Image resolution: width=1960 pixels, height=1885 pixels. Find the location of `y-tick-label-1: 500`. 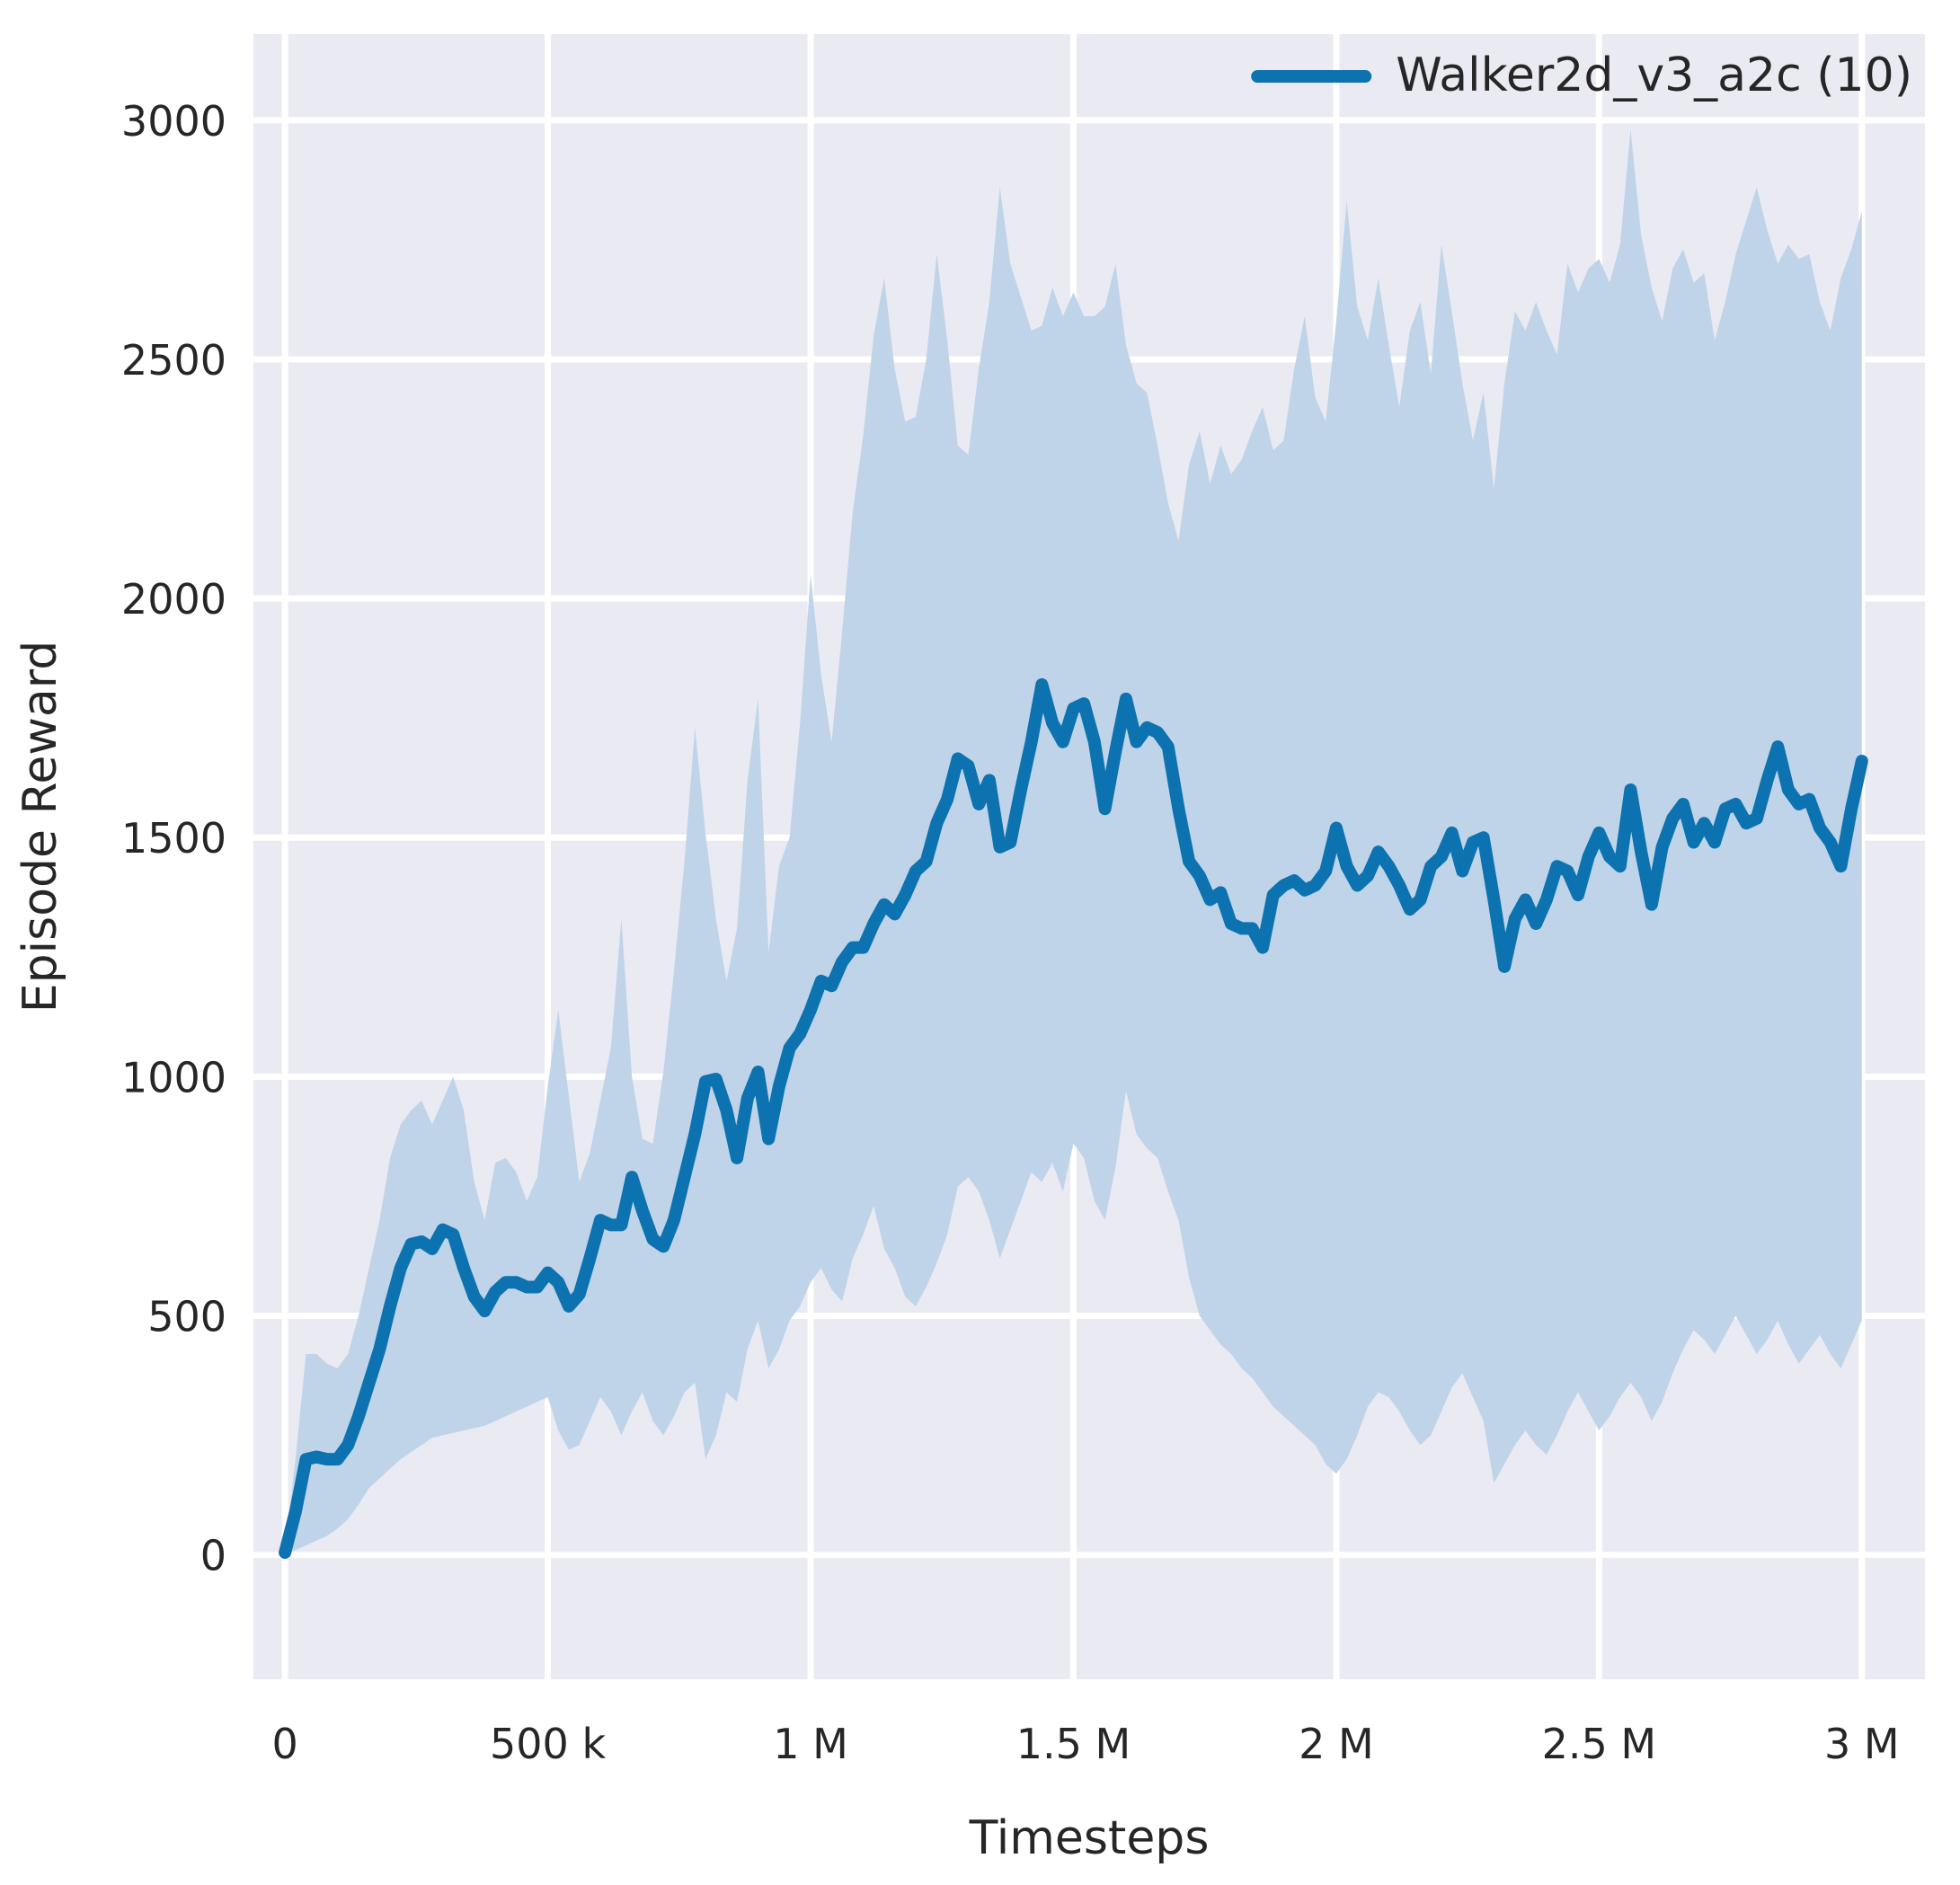

y-tick-label-1: 500 is located at coordinates (187, 1316).